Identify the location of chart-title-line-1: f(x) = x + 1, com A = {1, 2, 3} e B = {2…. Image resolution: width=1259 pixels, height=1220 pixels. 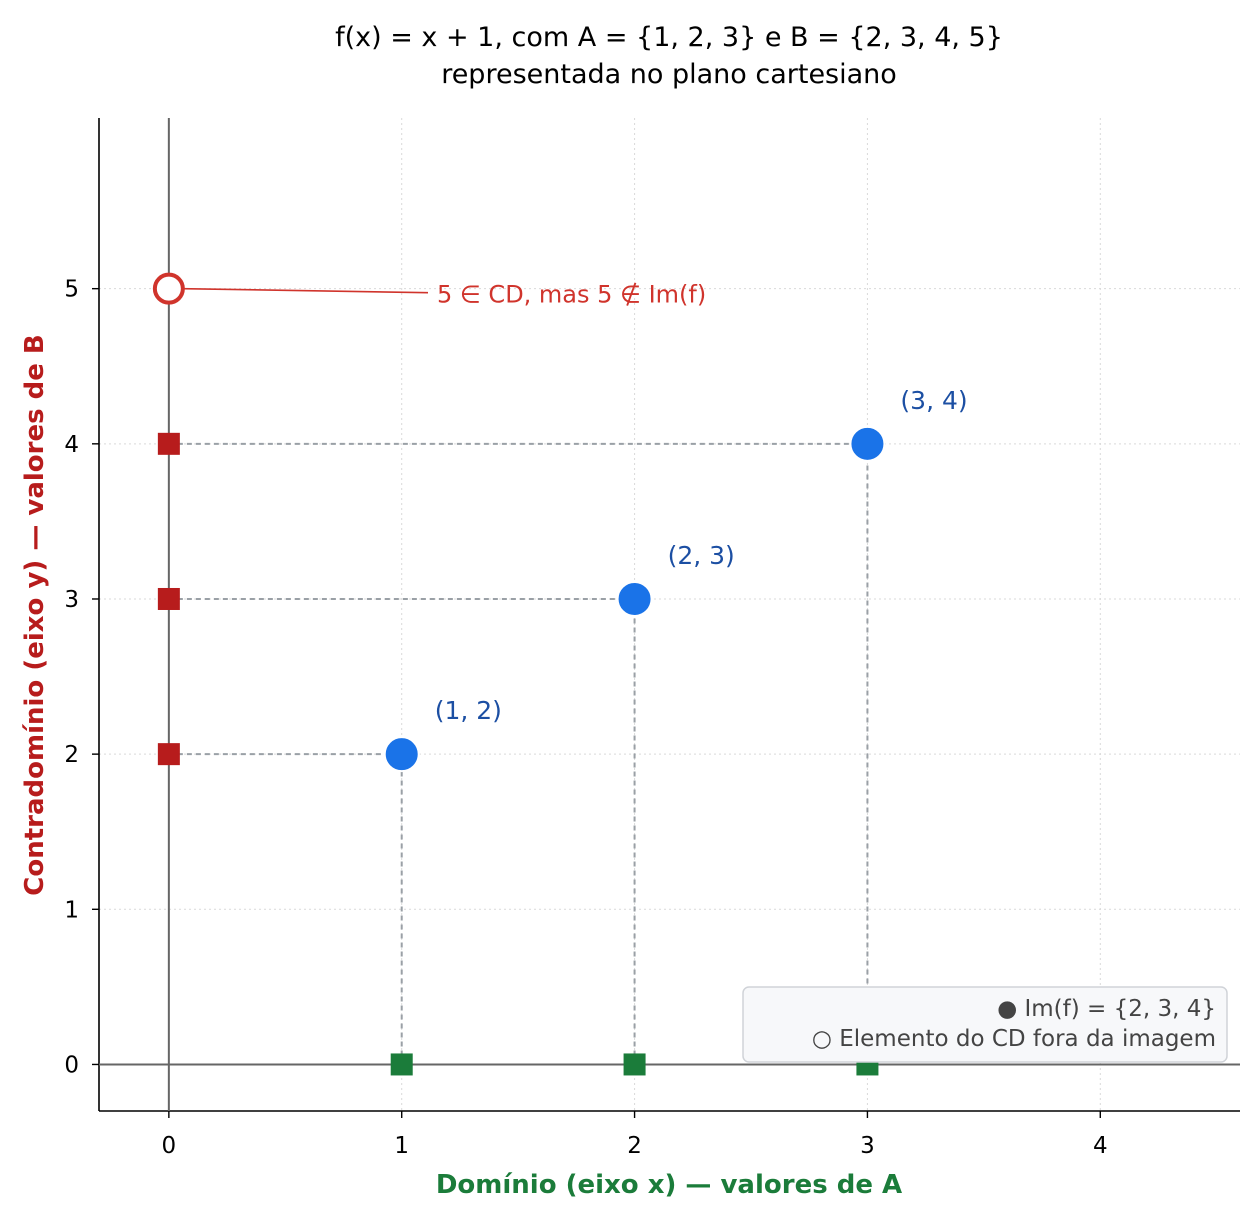
(669, 37).